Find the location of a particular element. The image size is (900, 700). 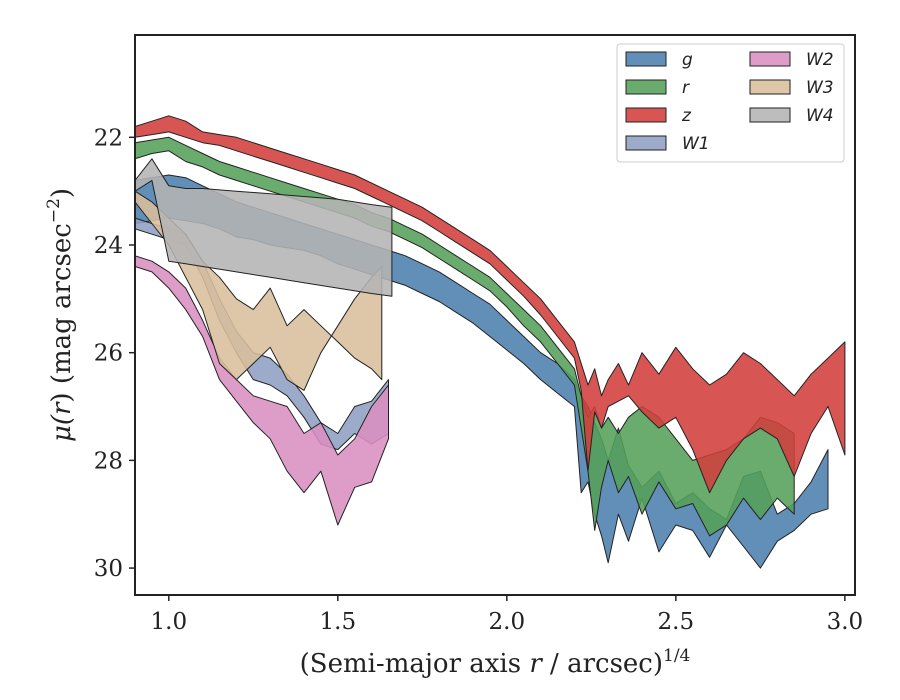

legend-entries: grz W1 W2 W3 W4 is located at coordinates (729, 102).